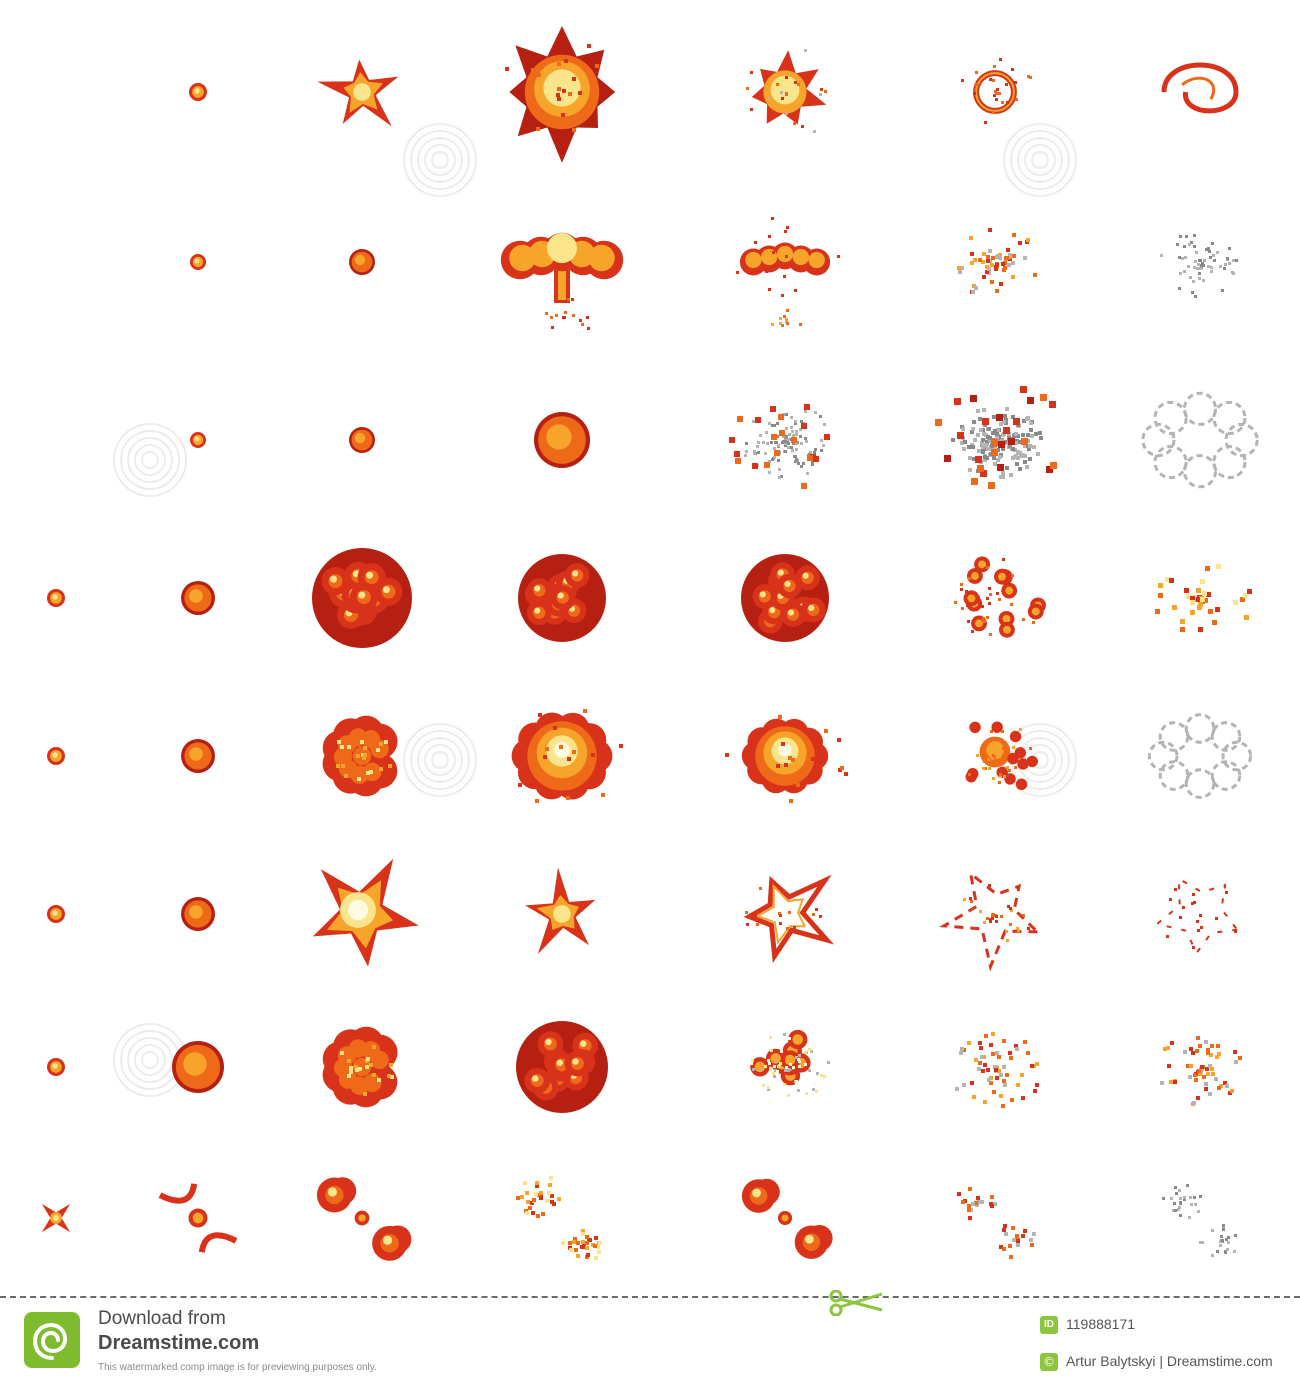 The width and height of the screenshot is (1300, 1390). What do you see at coordinates (856, 1303) in the screenshot?
I see `scissors-icon` at bounding box center [856, 1303].